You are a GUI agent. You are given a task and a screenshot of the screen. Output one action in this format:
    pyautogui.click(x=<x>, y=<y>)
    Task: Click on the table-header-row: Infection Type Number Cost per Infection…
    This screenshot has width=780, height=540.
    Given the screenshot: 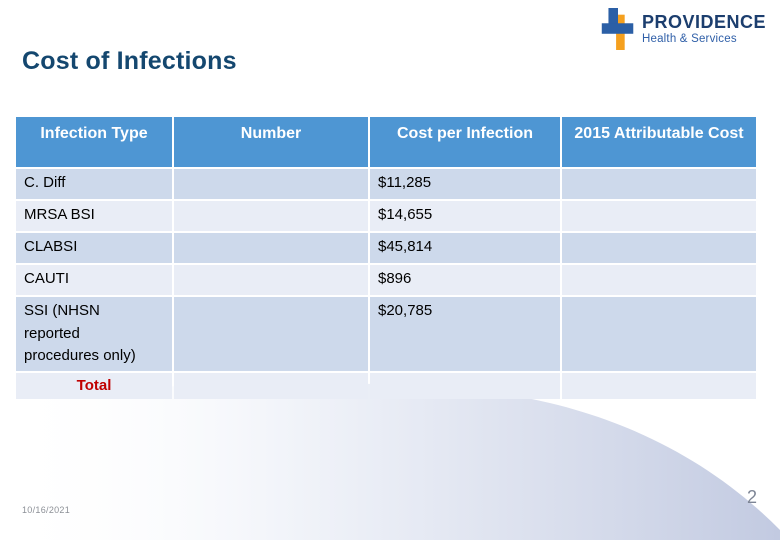 What is the action you would take?
    pyautogui.click(x=386, y=142)
    